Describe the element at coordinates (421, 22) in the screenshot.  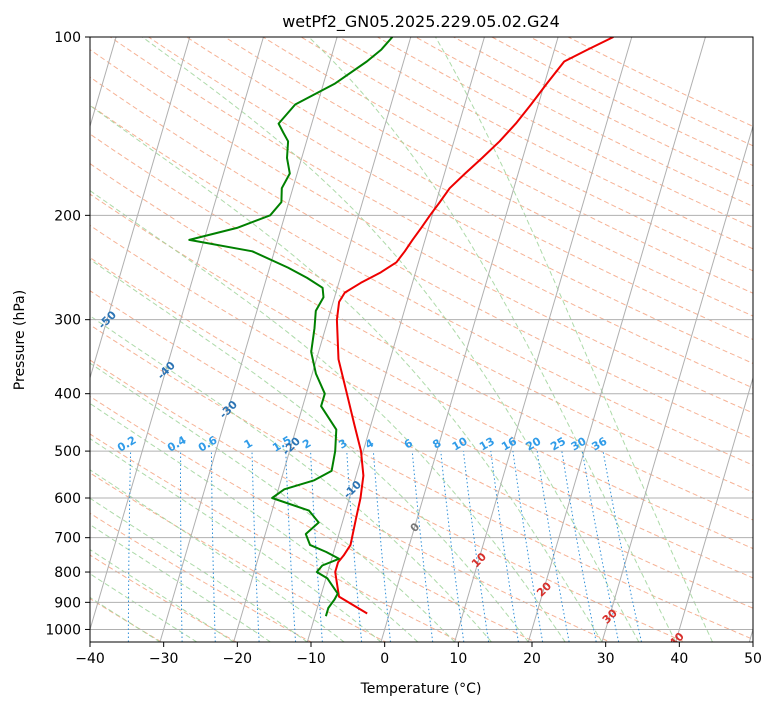
I see `chart-title: wetPf2_GN05.2025.229.05.02.G24` at that location.